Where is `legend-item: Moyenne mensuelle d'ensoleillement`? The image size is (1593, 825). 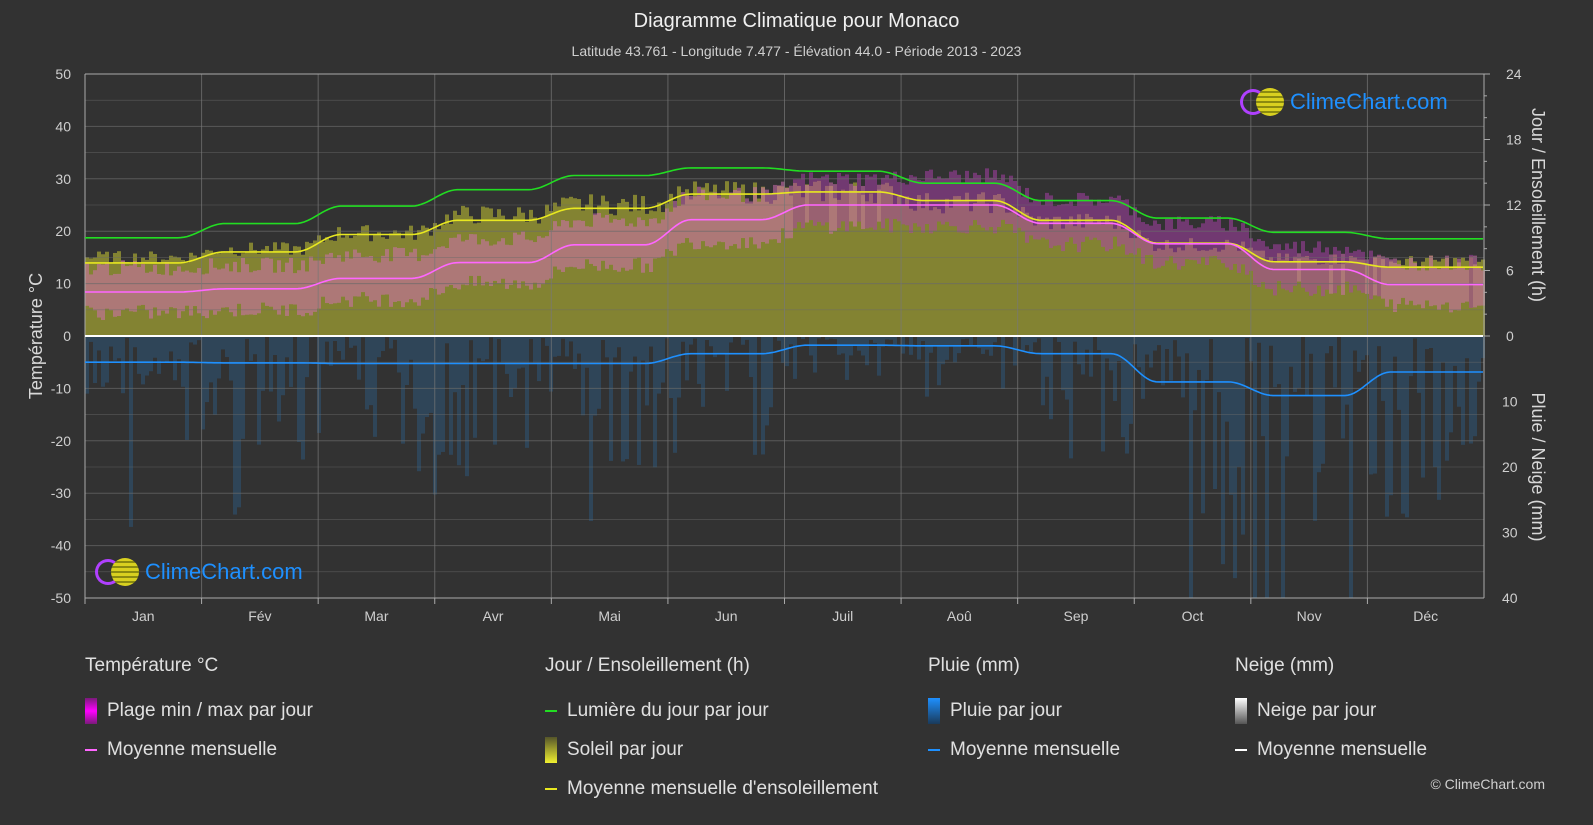
legend-item: Moyenne mensuelle d'ensoleillement is located at coordinates (722, 788).